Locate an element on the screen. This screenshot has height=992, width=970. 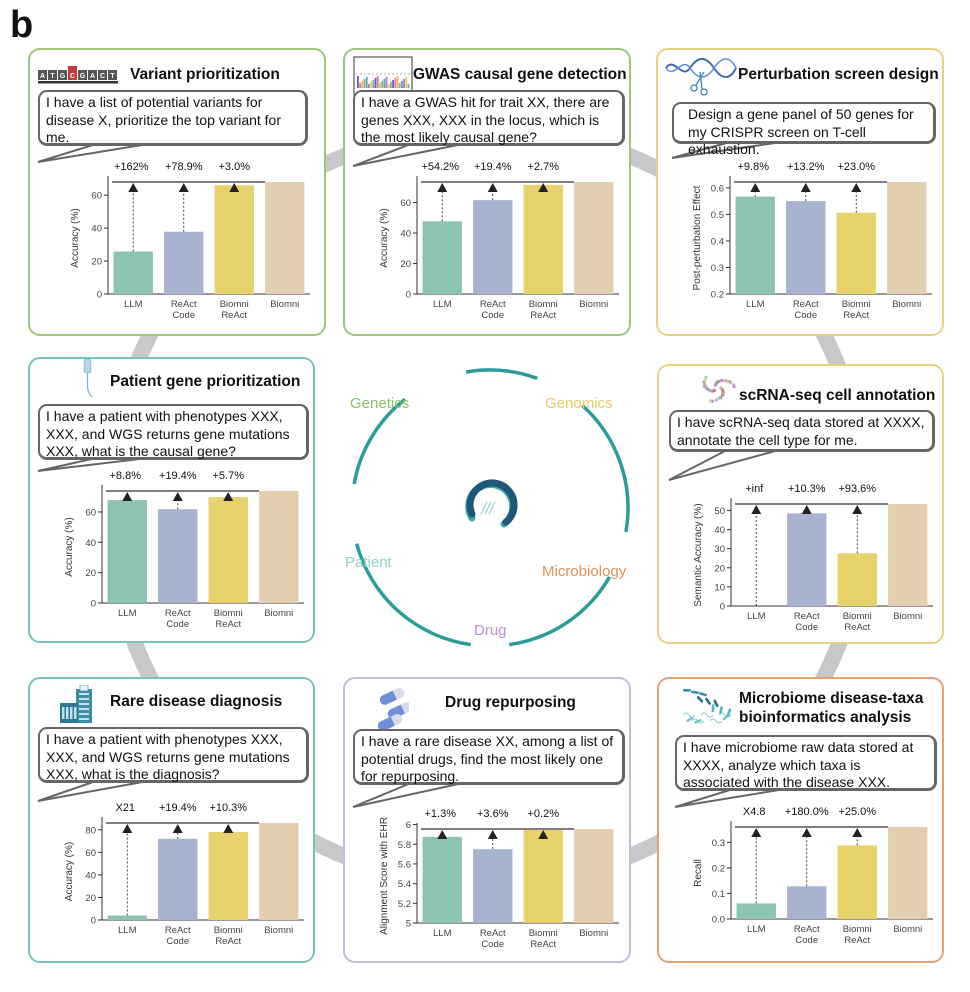
domain-label-patient: Patient is located at coordinates (368, 562).